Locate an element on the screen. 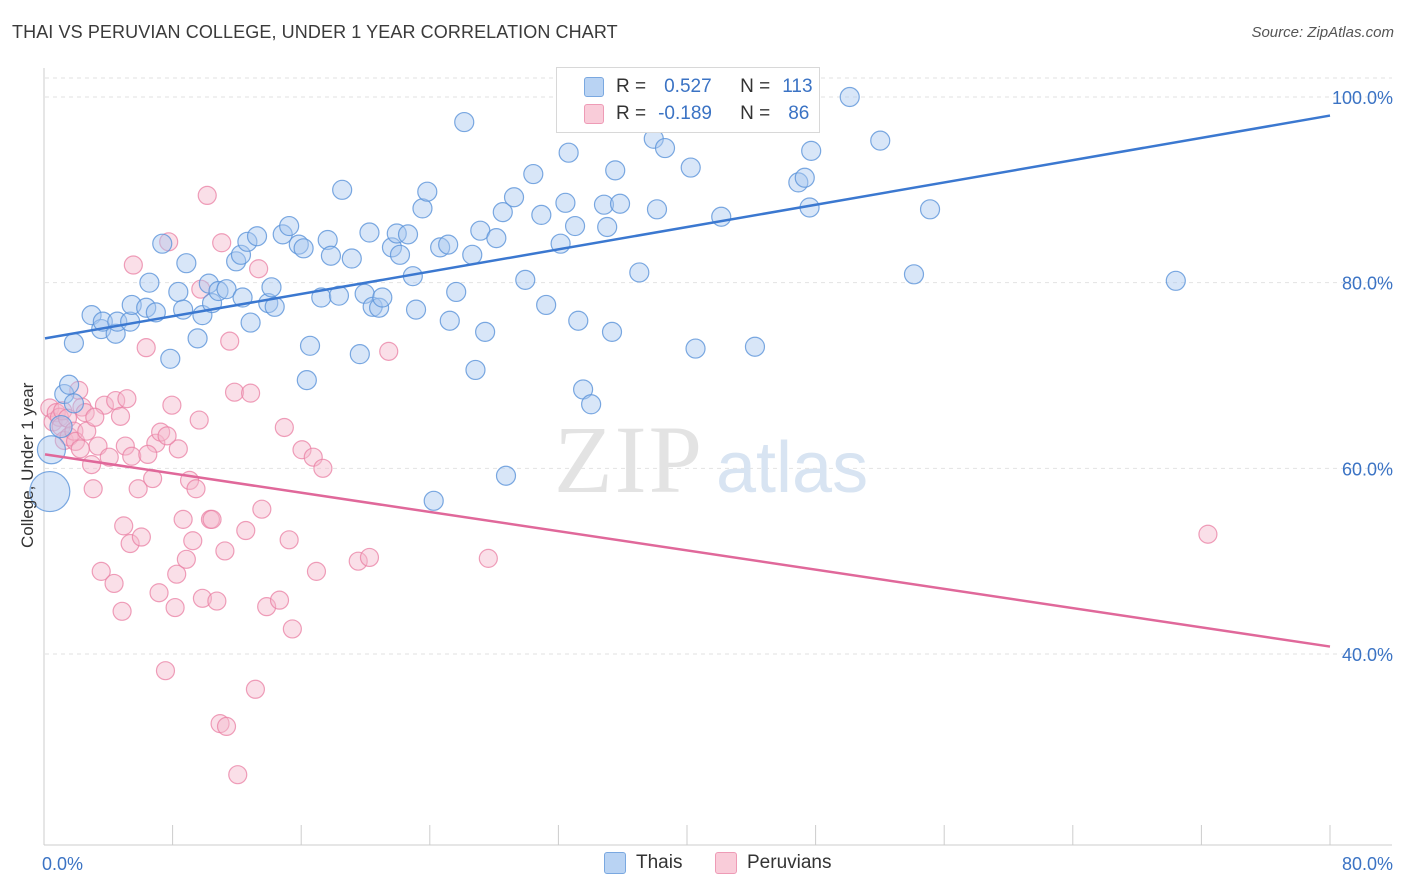 This screenshot has height=892, width=1406. y-tick-label: 100.0% is located at coordinates (1362, 98).